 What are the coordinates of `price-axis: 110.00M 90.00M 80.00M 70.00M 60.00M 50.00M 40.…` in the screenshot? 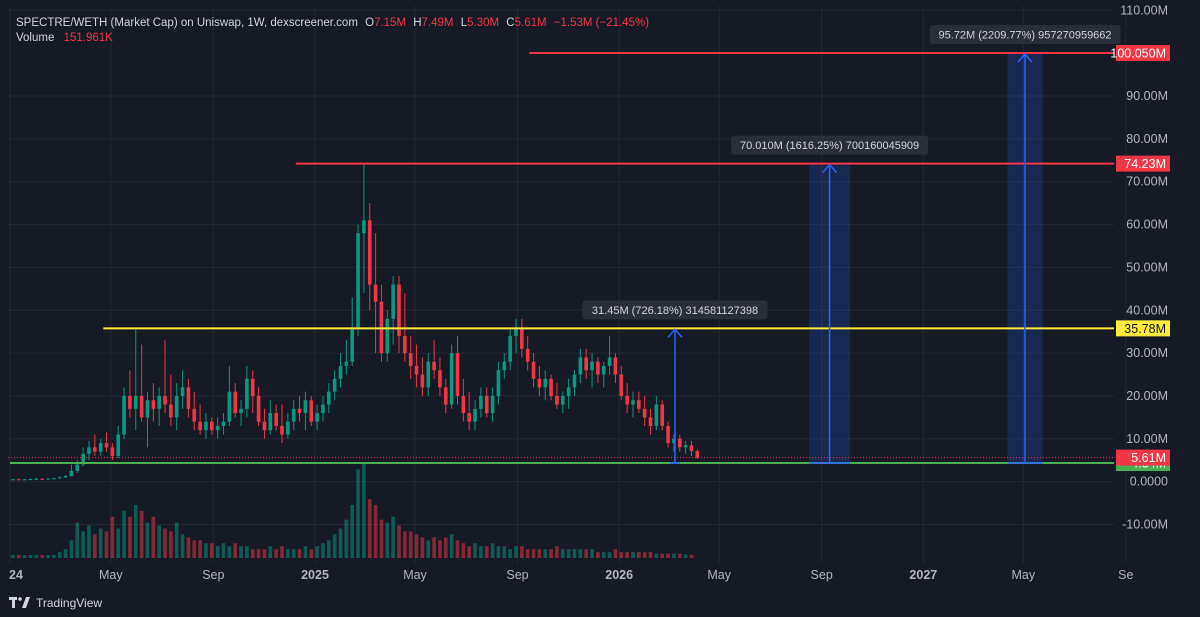 It's located at (1144, 267).